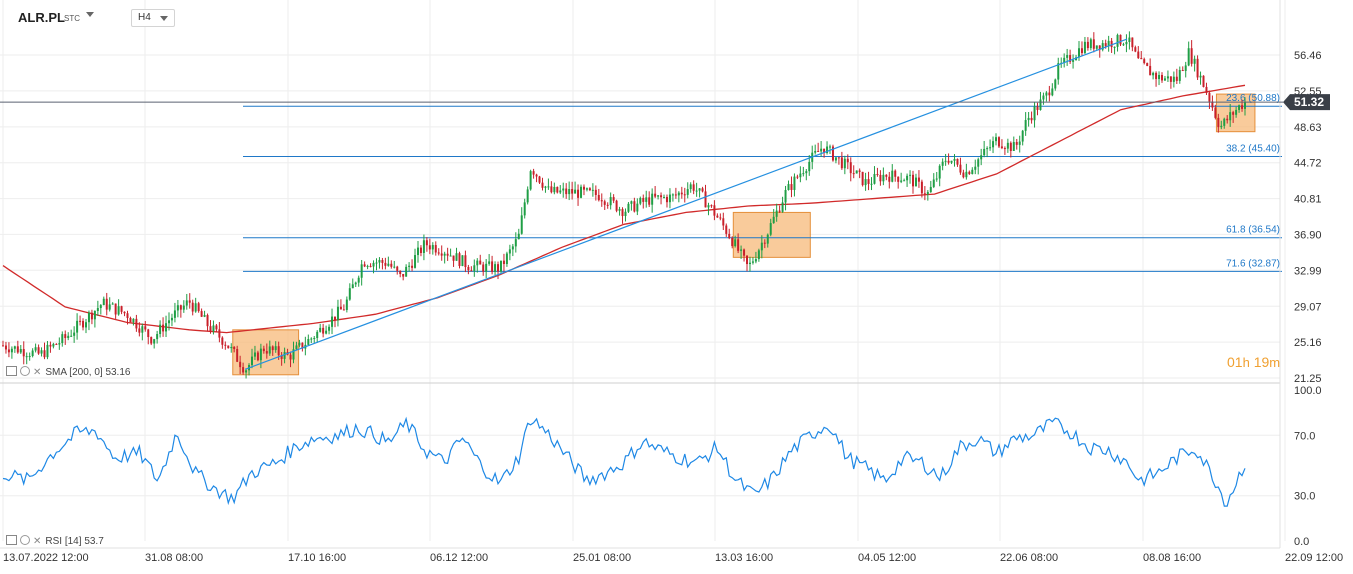 Image resolution: width=1353 pixels, height=574 pixels. Describe the element at coordinates (90, 14) in the screenshot. I see `symbol-dropdown-icon` at that location.